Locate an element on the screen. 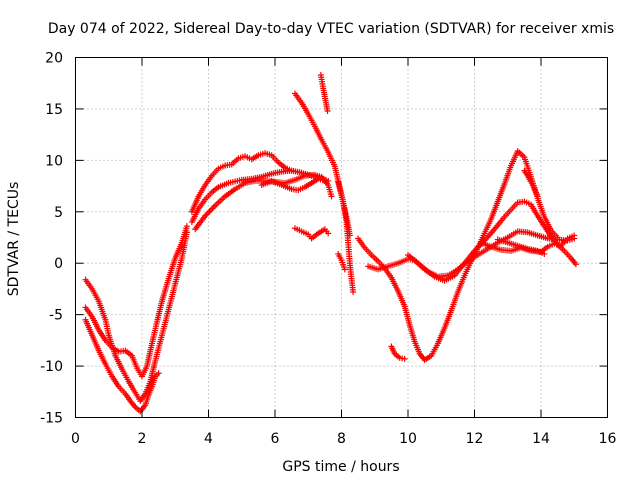 The image size is (640, 480). x-tick-label: 12 is located at coordinates (475, 439).